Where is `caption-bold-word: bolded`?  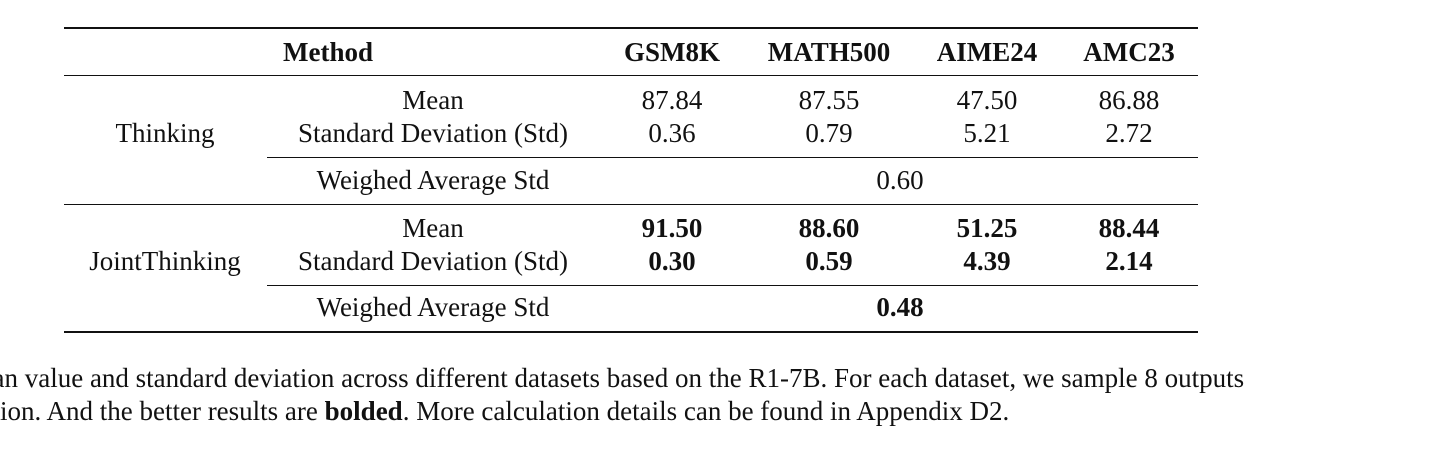 caption-bold-word: bolded is located at coordinates (363, 411).